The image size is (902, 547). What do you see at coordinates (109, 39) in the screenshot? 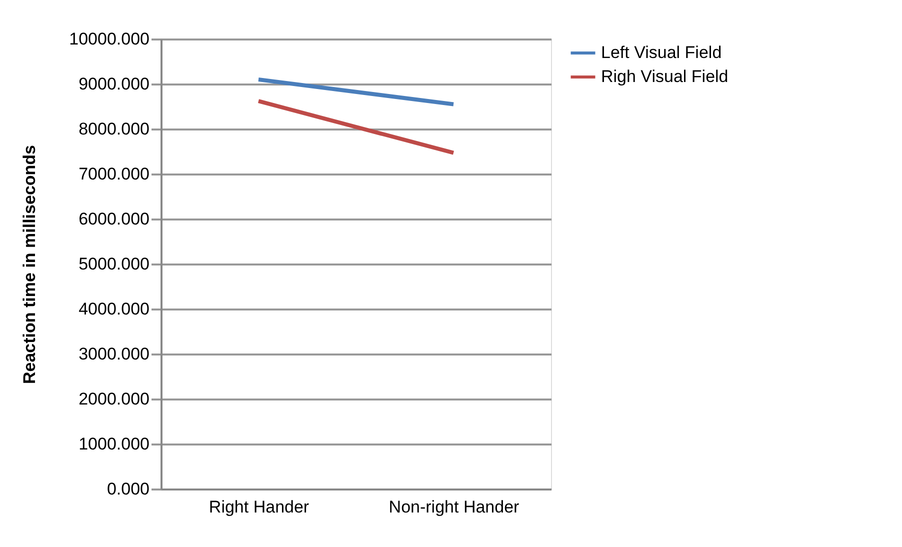
I see `y-tick-label: 10000.000` at bounding box center [109, 39].